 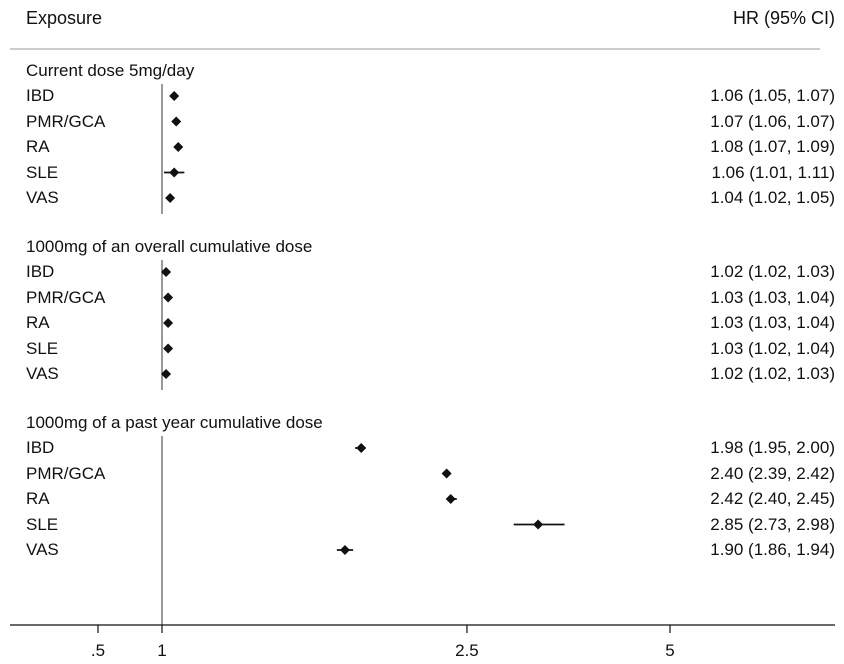 I want to click on hr-ci-value: 1.90 (1.86, 1.94), so click(x=772, y=549).